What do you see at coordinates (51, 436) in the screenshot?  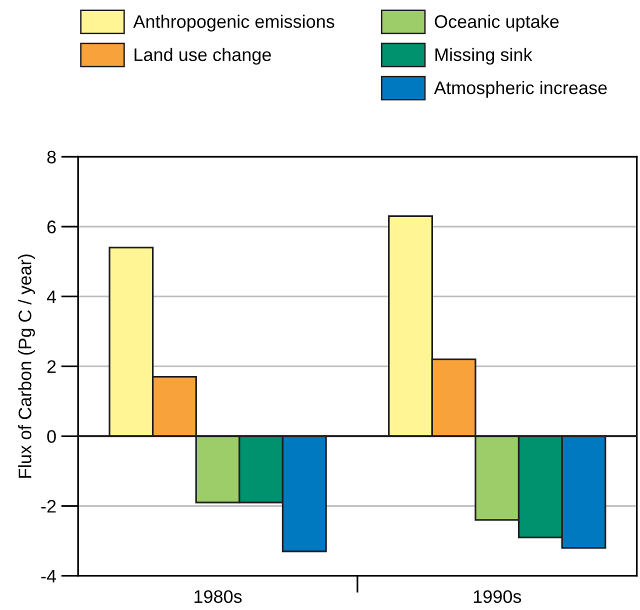 I see `y-tick-label: 0` at bounding box center [51, 436].